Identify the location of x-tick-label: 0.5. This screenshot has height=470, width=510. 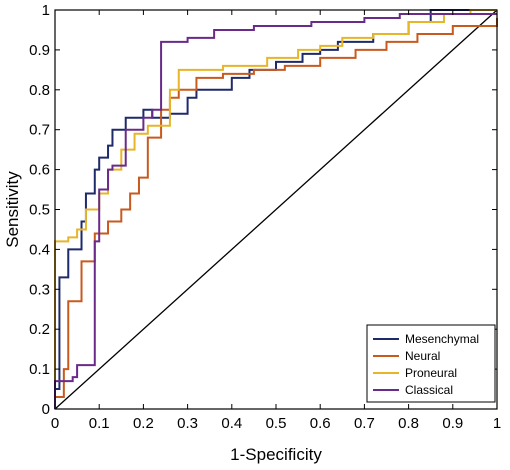
(276, 423).